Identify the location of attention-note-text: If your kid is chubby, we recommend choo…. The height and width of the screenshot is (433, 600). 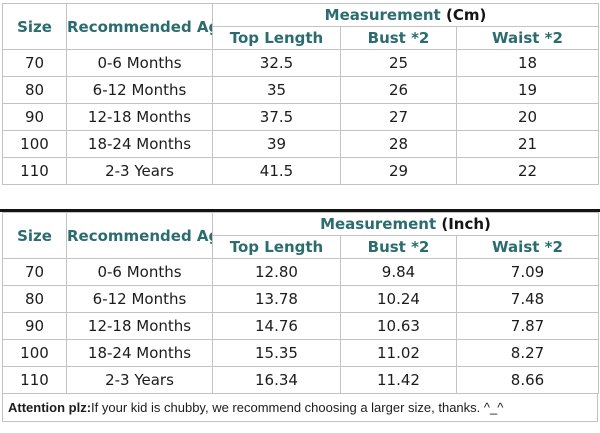
(297, 407).